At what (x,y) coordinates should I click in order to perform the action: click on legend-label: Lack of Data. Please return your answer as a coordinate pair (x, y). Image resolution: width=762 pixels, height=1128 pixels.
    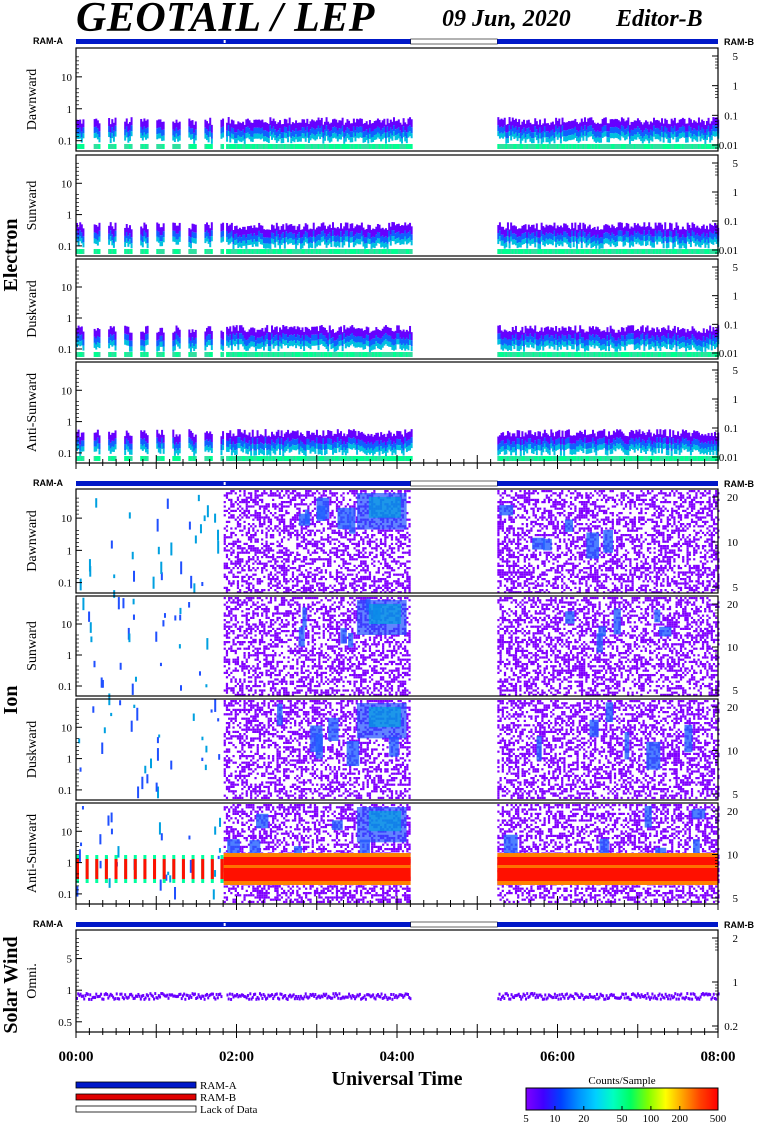
    Looking at the image, I should click on (229, 1110).